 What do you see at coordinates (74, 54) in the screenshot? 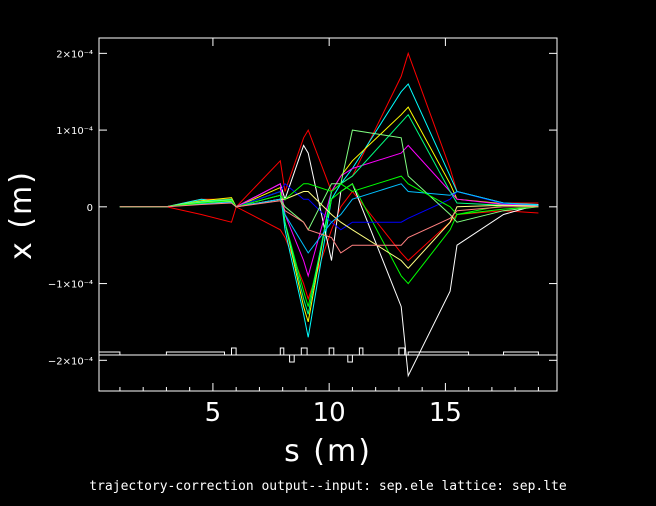
I see `y-tick-label-1: 2×10⁻⁴` at bounding box center [74, 54].